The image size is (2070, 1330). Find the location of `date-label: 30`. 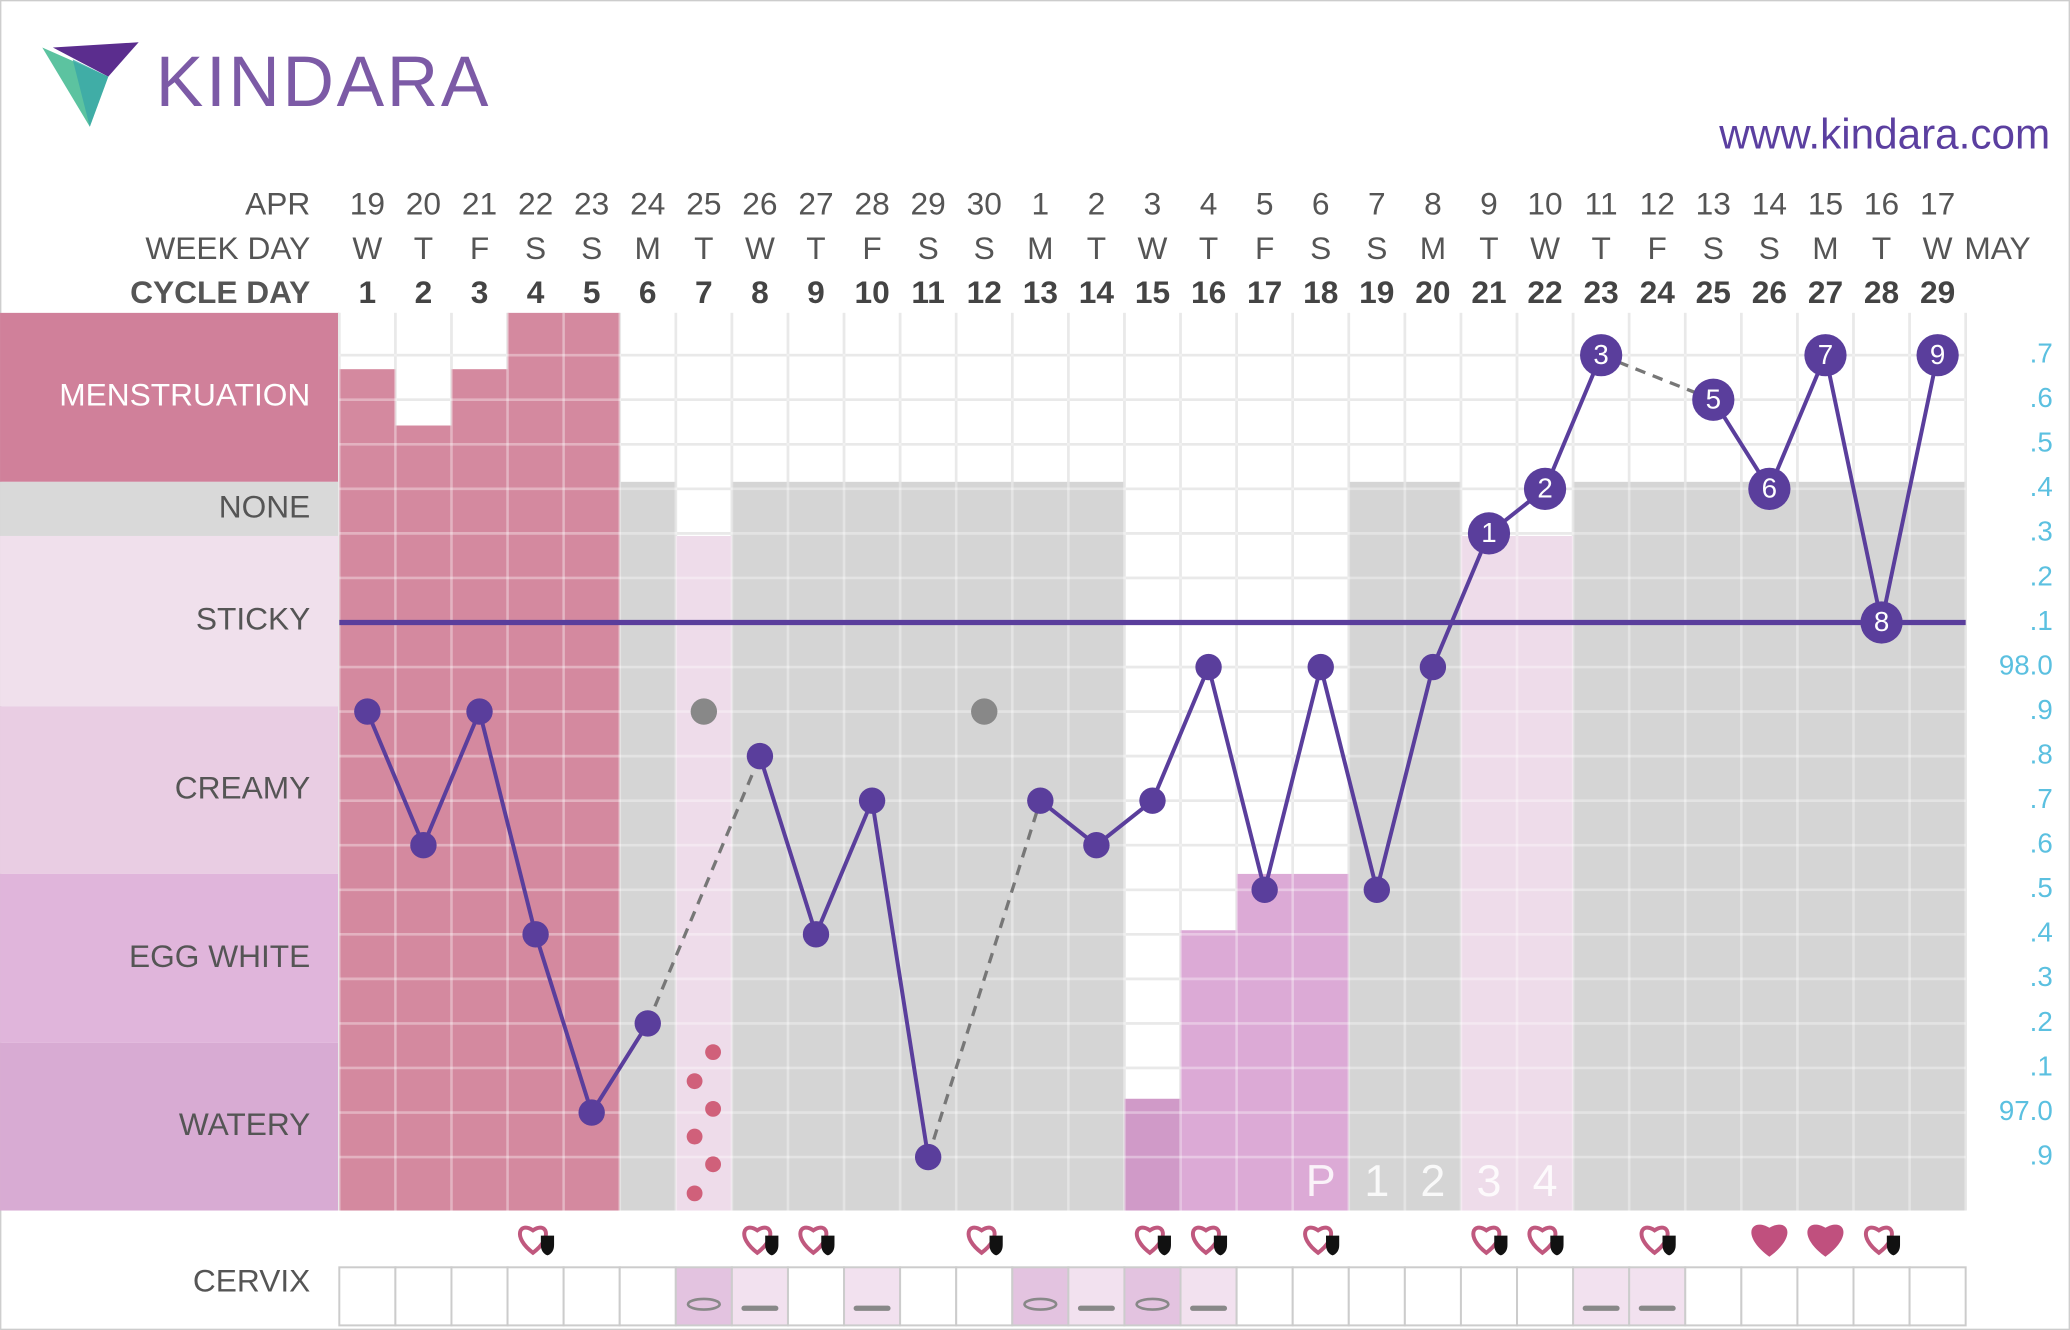

date-label: 30 is located at coordinates (984, 203).